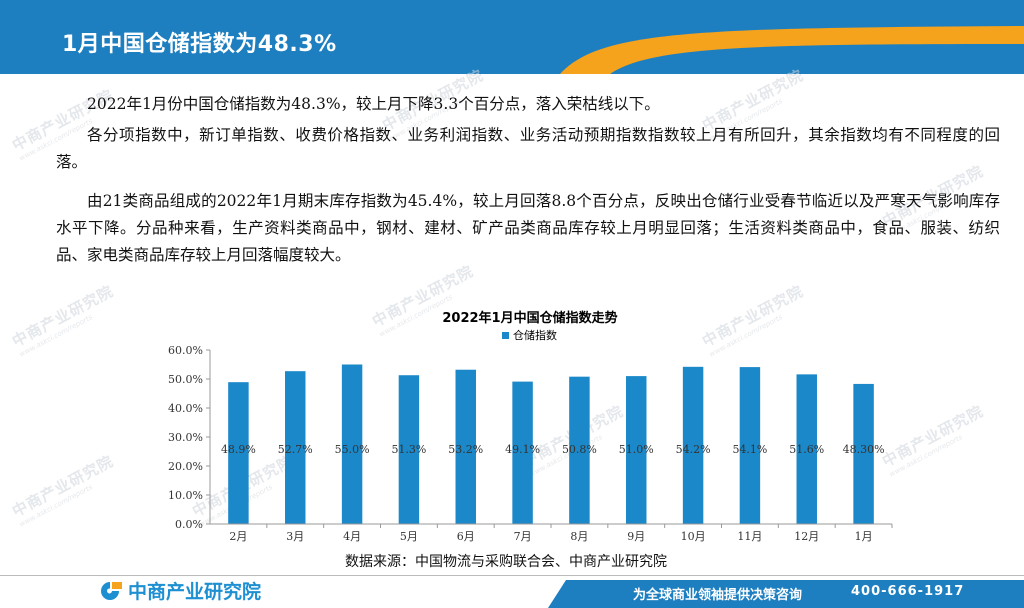  I want to click on y-tick-label: 10.0%, so click(185, 495).